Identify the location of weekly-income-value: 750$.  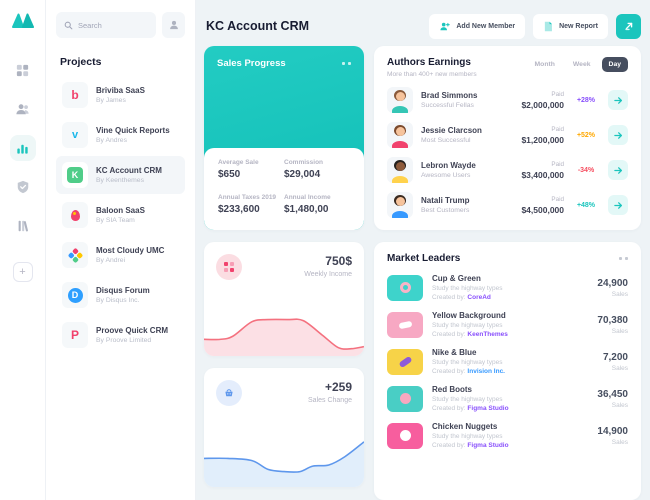
(338, 261).